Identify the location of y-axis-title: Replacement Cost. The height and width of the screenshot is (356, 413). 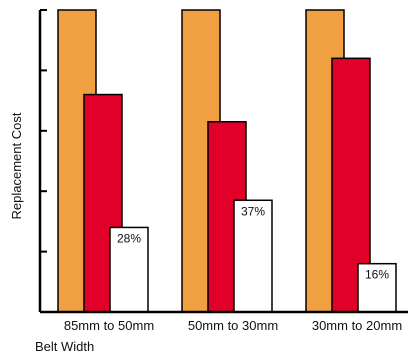
(16, 165).